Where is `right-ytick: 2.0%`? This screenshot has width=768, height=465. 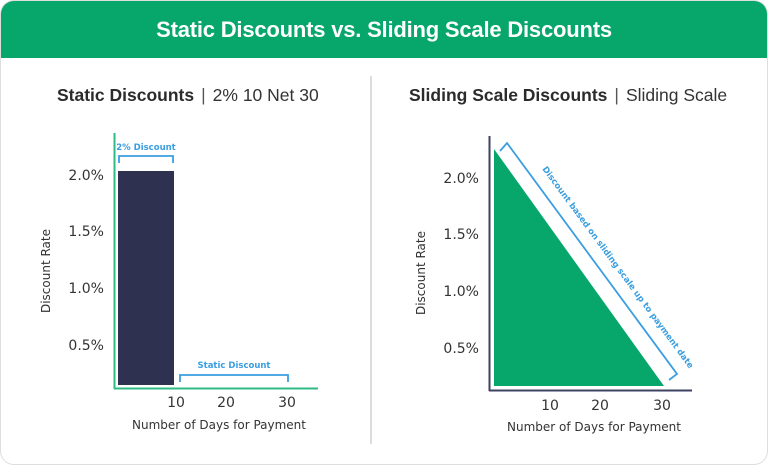
right-ytick: 2.0% is located at coordinates (461, 179).